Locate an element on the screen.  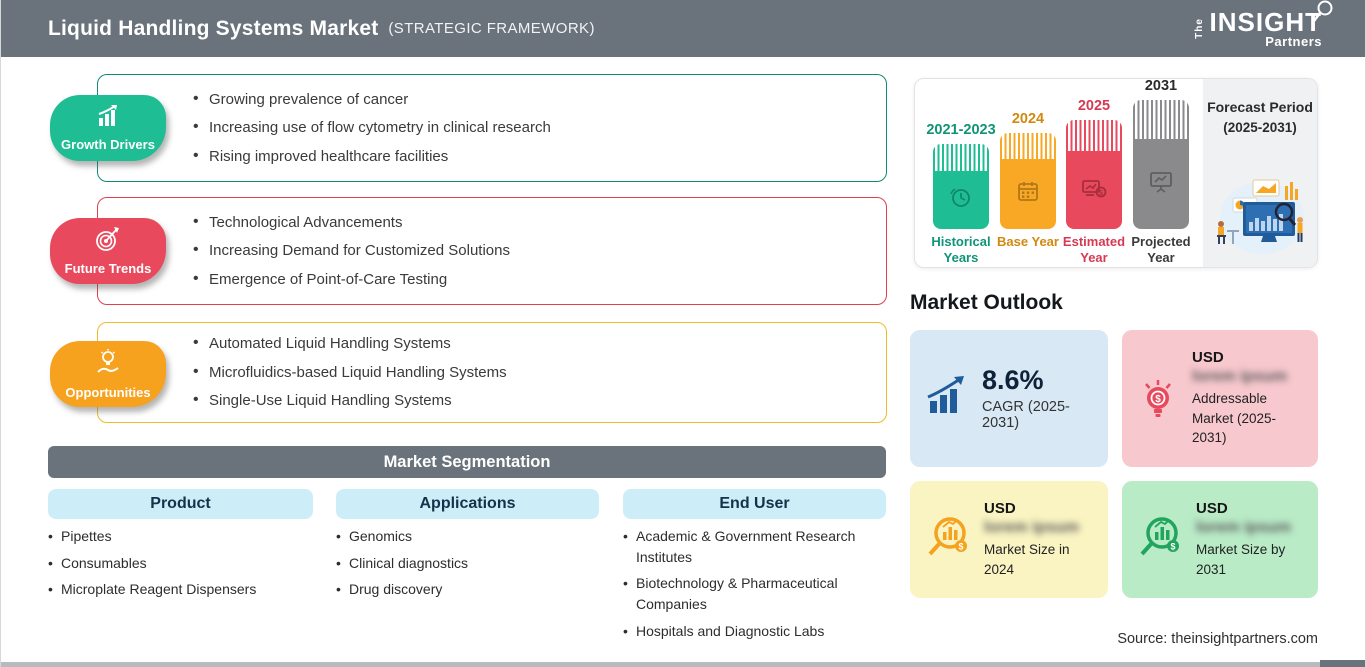
bar-caption: Projected Year is located at coordinates (1161, 249).